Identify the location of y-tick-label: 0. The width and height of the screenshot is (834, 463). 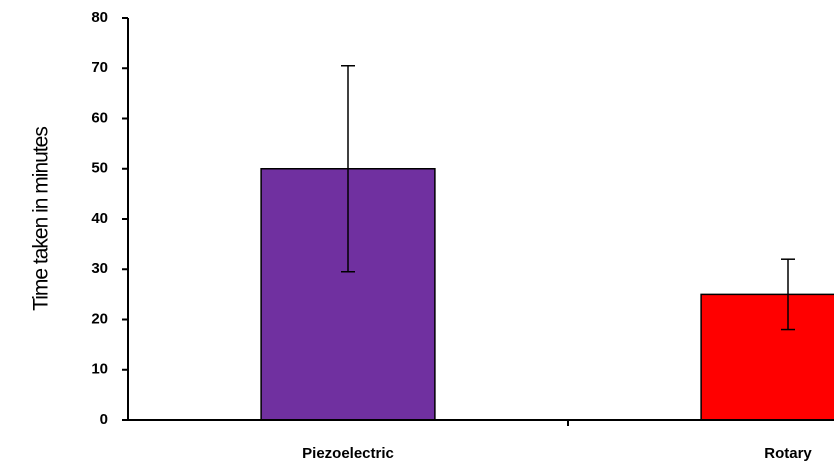
(104, 419).